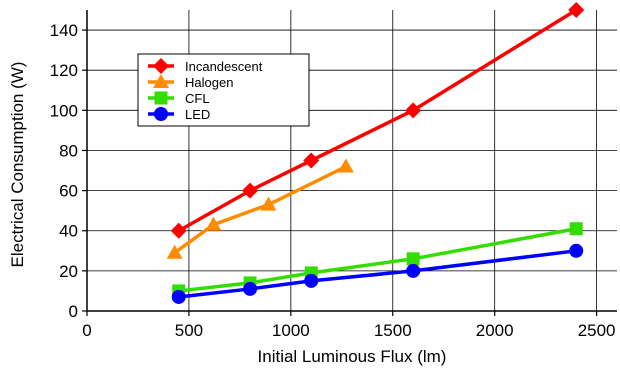  I want to click on legend-marker-incandescent, so click(161, 66).